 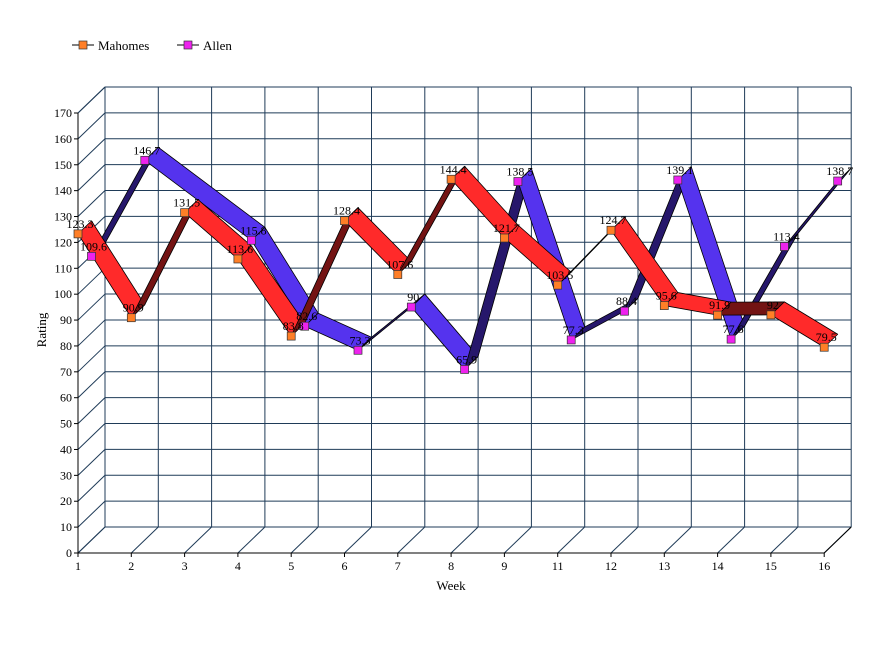 I want to click on x-tick-label: 9, so click(x=504, y=566).